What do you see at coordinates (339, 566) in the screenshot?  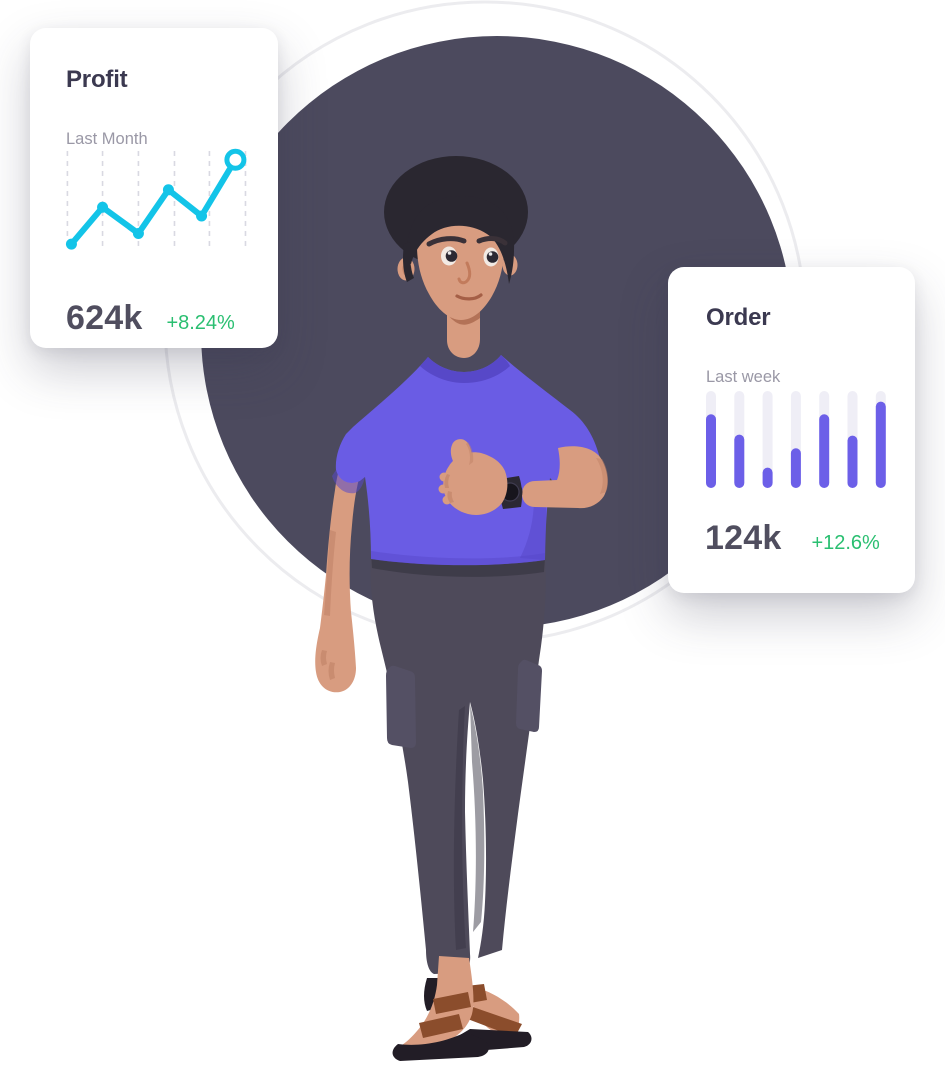 I see `character-left-arm` at bounding box center [339, 566].